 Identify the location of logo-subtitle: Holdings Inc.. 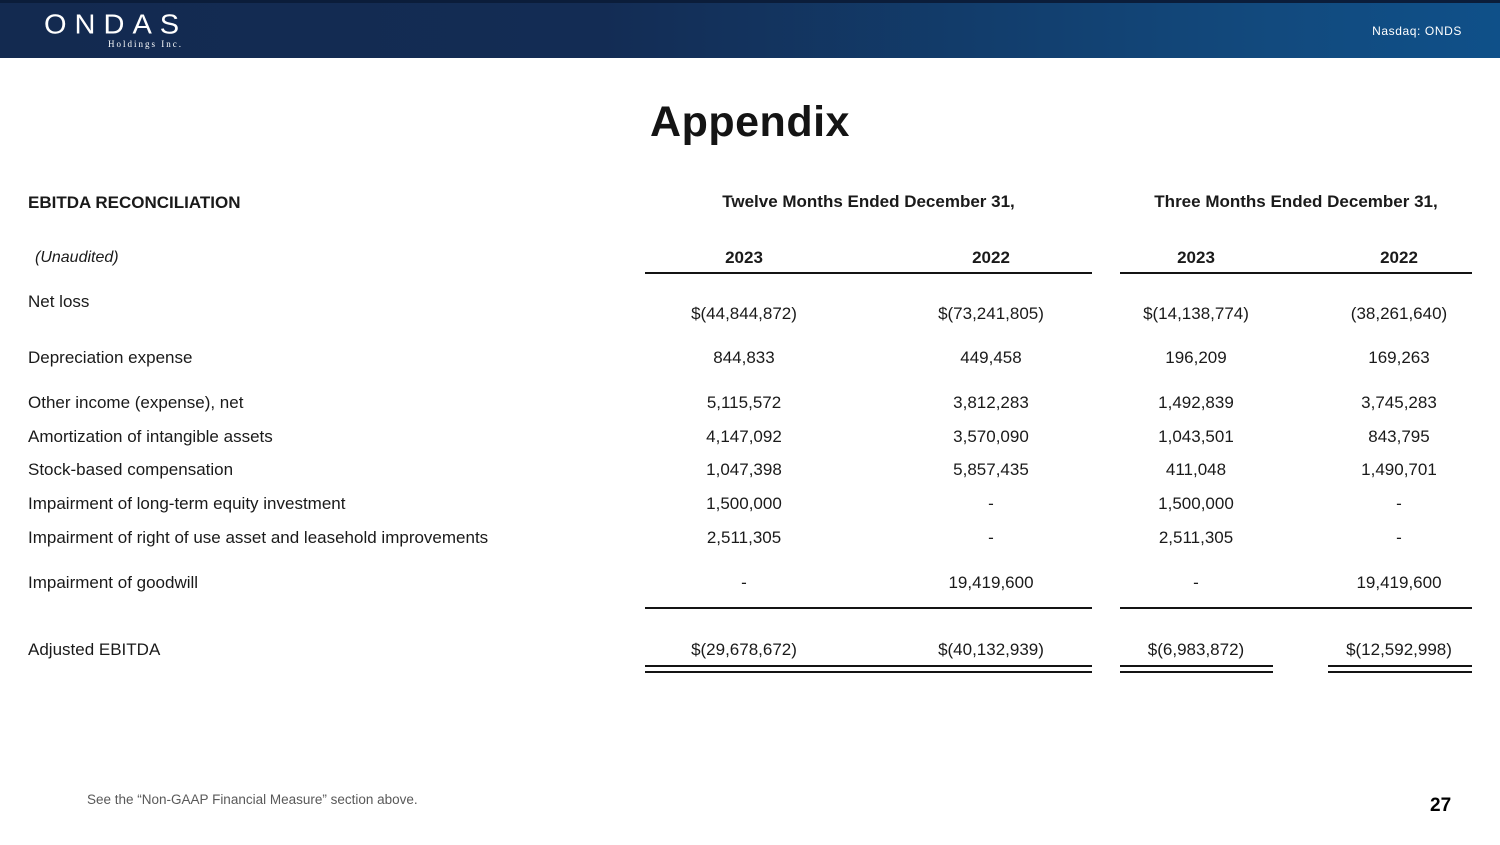
(145, 44).